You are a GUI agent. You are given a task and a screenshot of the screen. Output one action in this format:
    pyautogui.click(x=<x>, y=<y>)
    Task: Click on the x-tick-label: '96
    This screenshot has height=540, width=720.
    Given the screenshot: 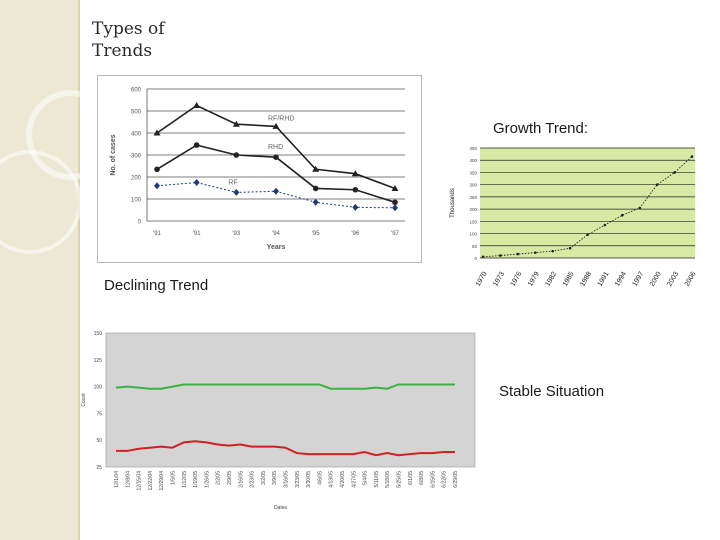 What is the action you would take?
    pyautogui.click(x=355, y=234)
    